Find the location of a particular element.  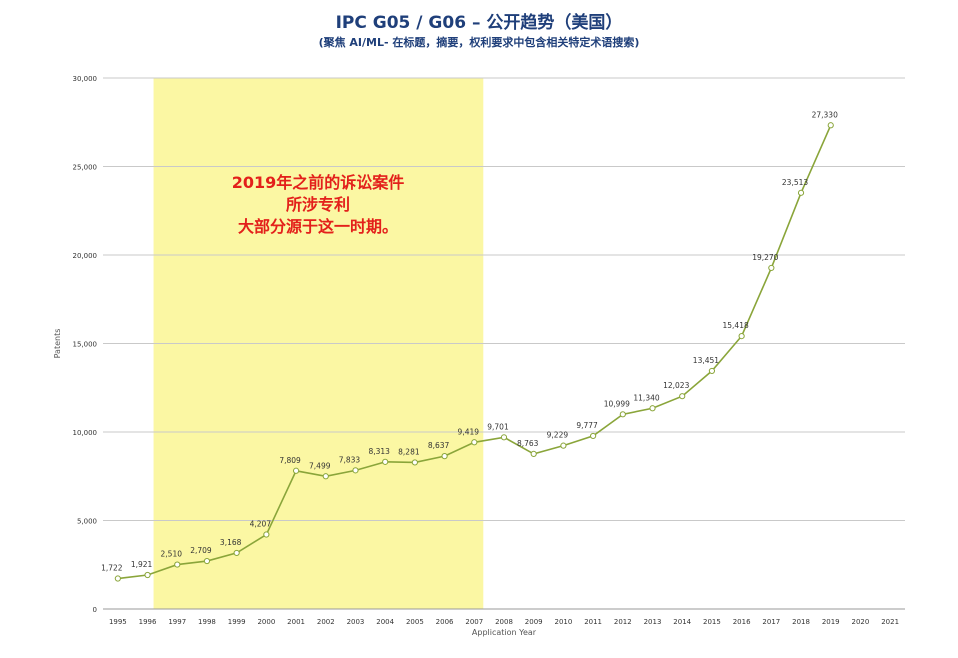

data-label: 8,313 is located at coordinates (379, 451).